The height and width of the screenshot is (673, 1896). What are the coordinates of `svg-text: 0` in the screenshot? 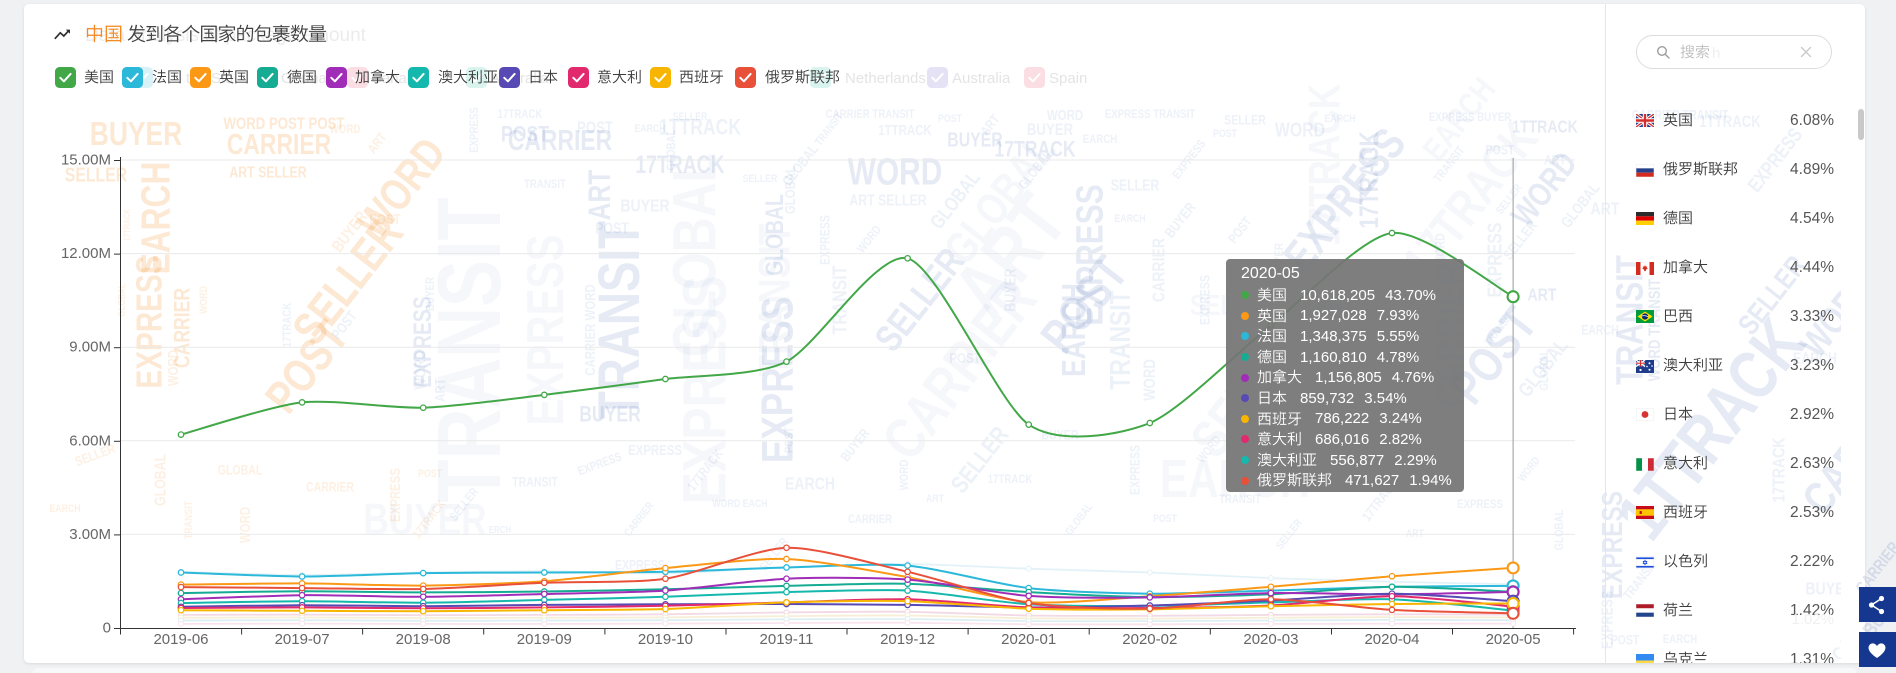 It's located at (107, 628).